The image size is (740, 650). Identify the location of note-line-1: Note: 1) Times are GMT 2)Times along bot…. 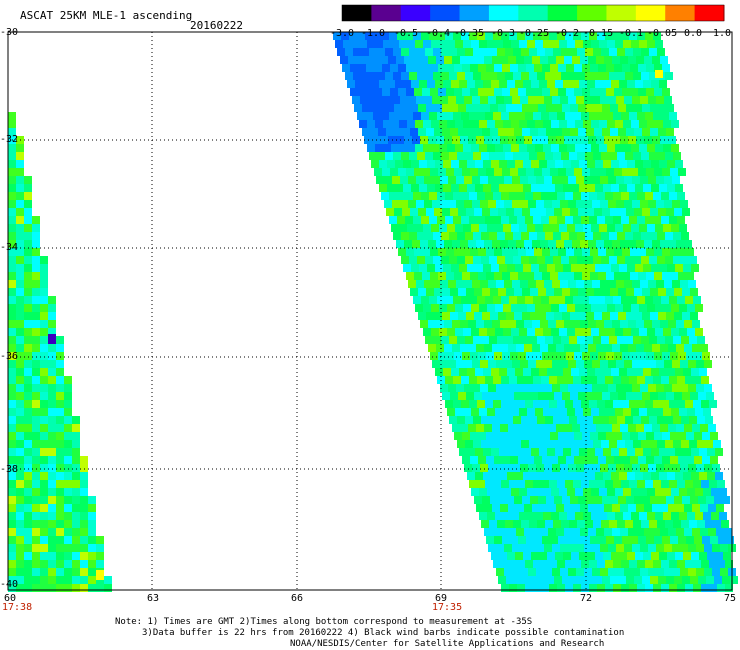
(324, 622).